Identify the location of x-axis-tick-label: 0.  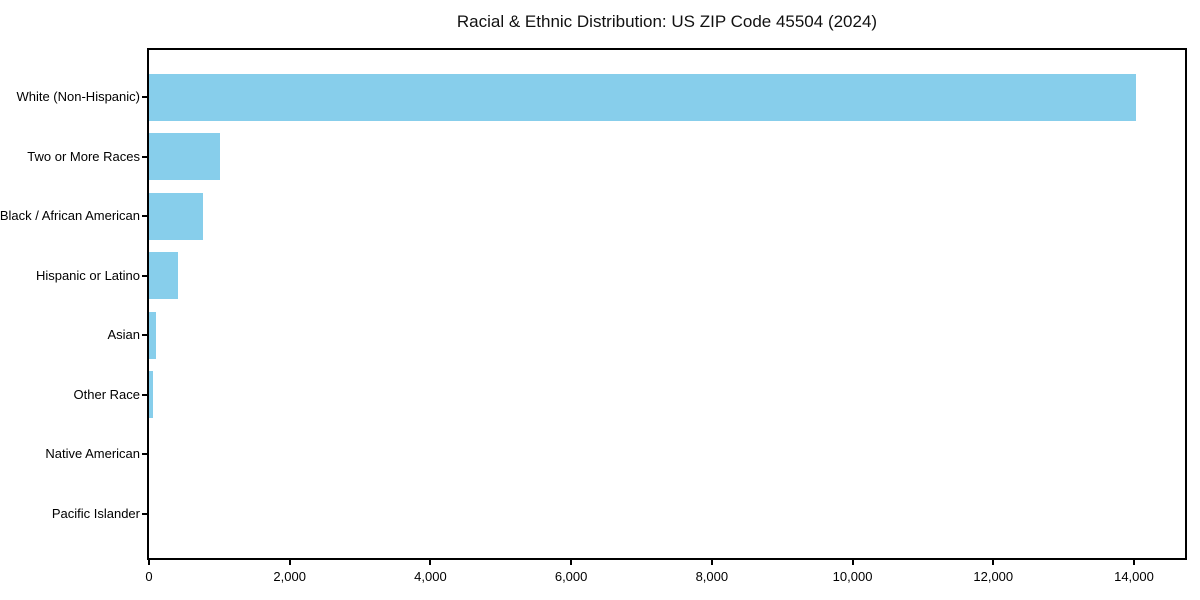
(149, 576).